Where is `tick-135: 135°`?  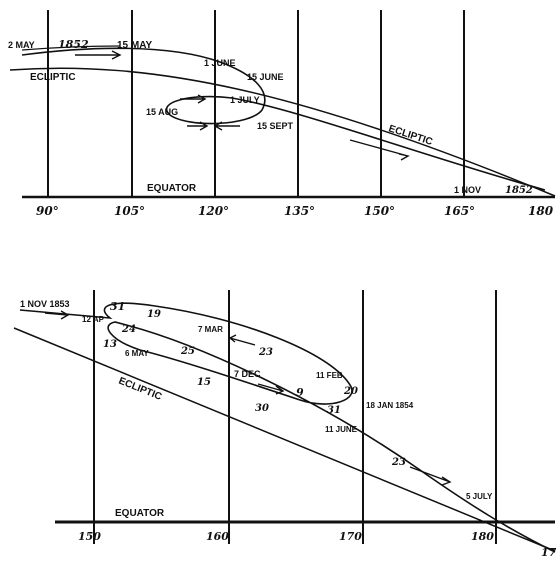
tick-135: 135° is located at coordinates (299, 211).